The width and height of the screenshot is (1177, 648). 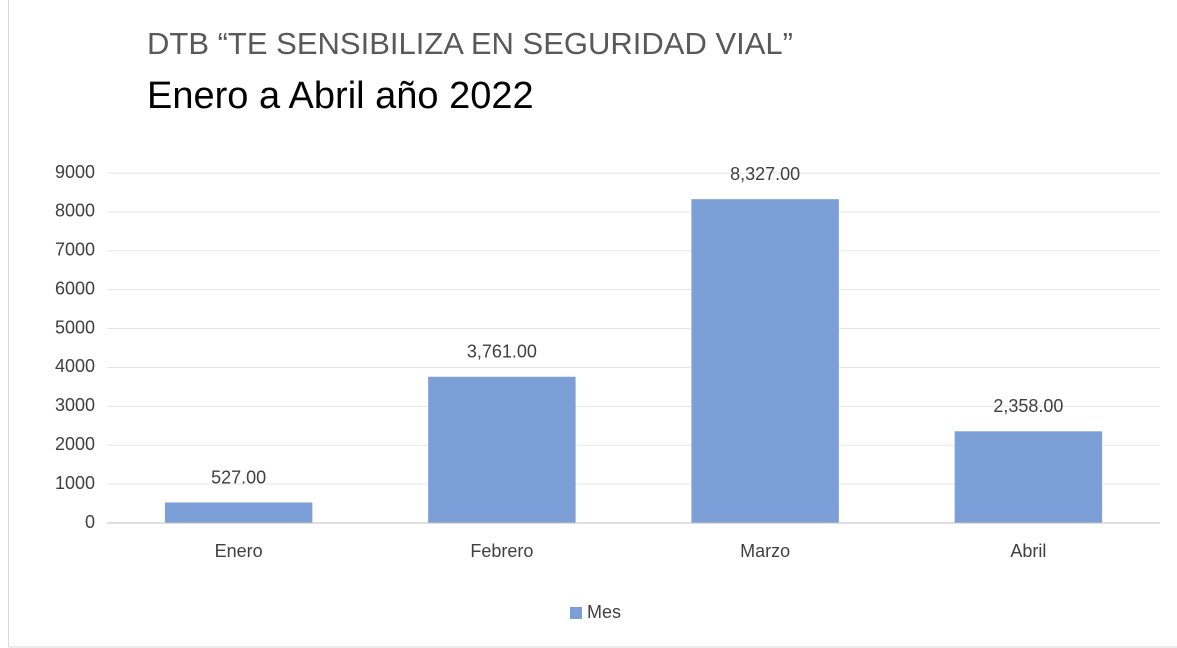 I want to click on legend-swatch, so click(x=576, y=613).